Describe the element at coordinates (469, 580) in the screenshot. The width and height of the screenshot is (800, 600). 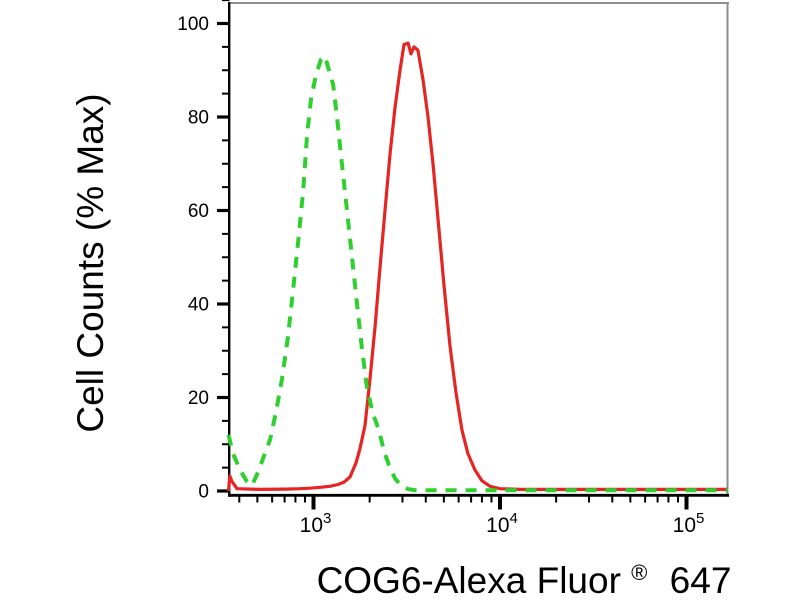
I see `x-axis-title-main: COG6-Alexa Fluor` at that location.